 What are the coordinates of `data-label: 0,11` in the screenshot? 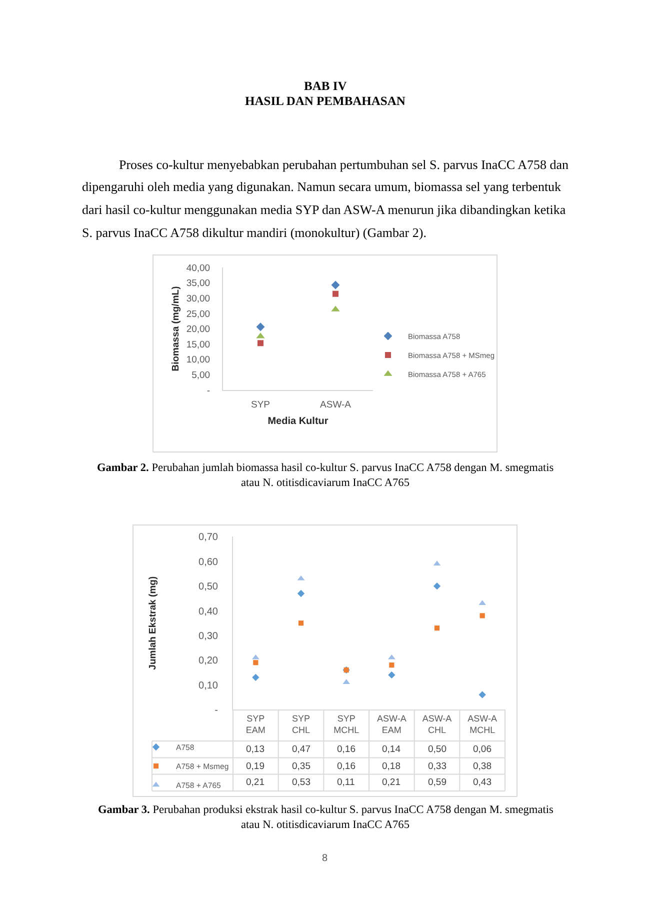 It's located at (346, 782).